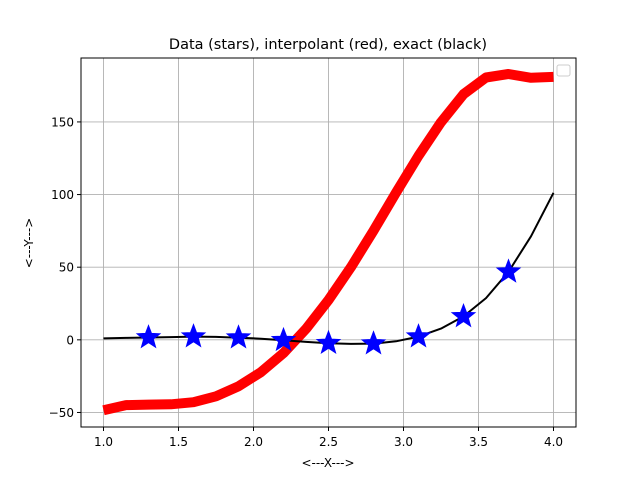 Image resolution: width=640 pixels, height=480 pixels. Describe the element at coordinates (328, 442) in the screenshot. I see `x-tick-label: 2.5` at that location.